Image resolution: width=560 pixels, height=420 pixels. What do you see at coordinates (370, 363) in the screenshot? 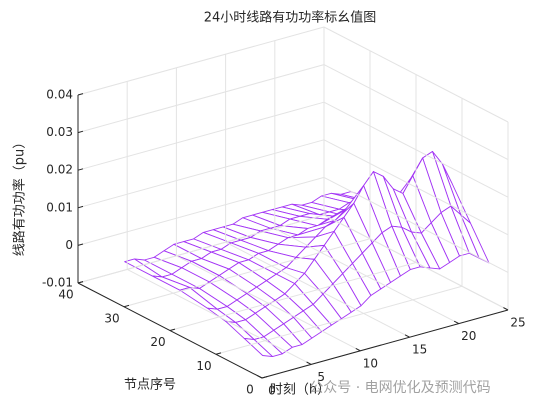
I see `x-tick-label: 10` at bounding box center [370, 363].